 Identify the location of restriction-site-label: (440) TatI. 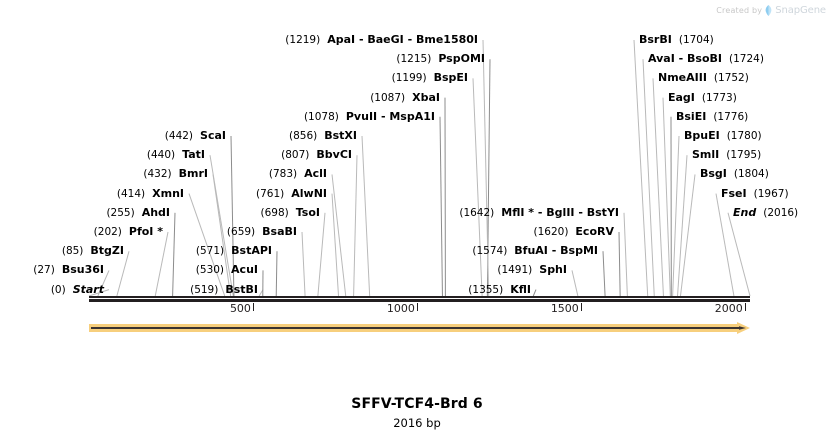
(176, 155).